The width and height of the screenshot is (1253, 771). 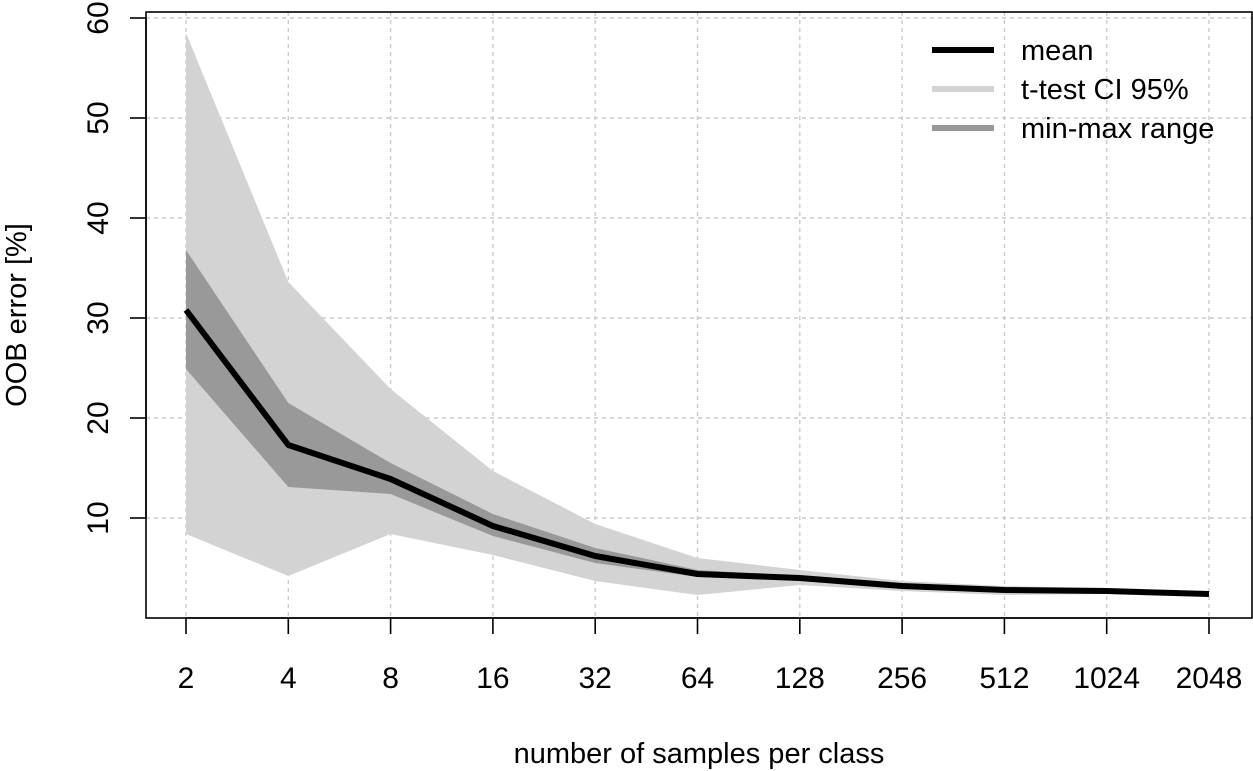 What do you see at coordinates (697, 678) in the screenshot?
I see `x-tick-label: 64` at bounding box center [697, 678].